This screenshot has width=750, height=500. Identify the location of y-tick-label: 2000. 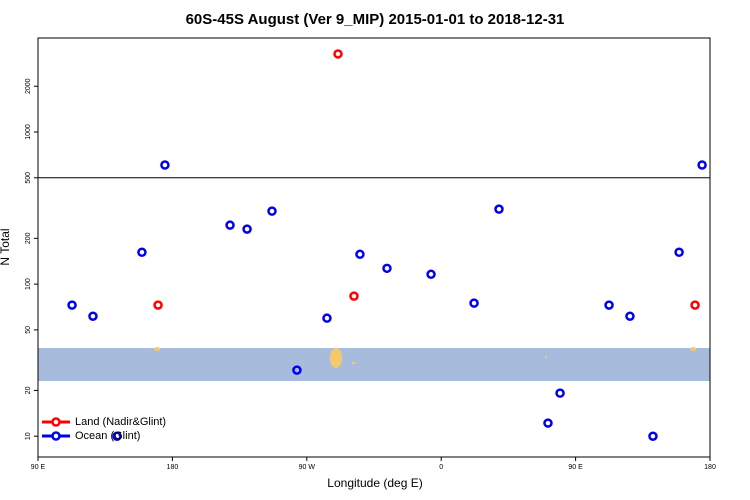
(28, 86).